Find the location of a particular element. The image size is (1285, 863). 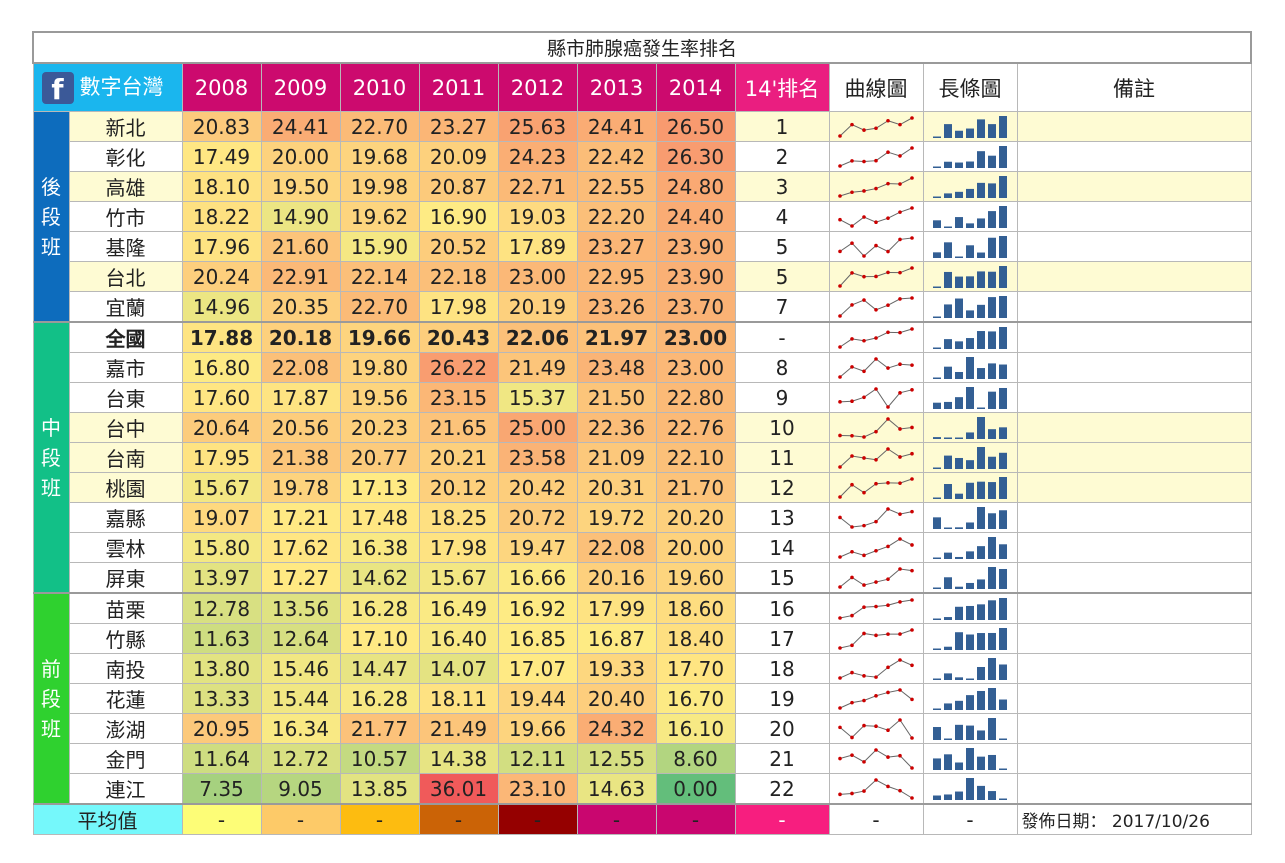

rate-cell-2011: 14.07 is located at coordinates (458, 668).